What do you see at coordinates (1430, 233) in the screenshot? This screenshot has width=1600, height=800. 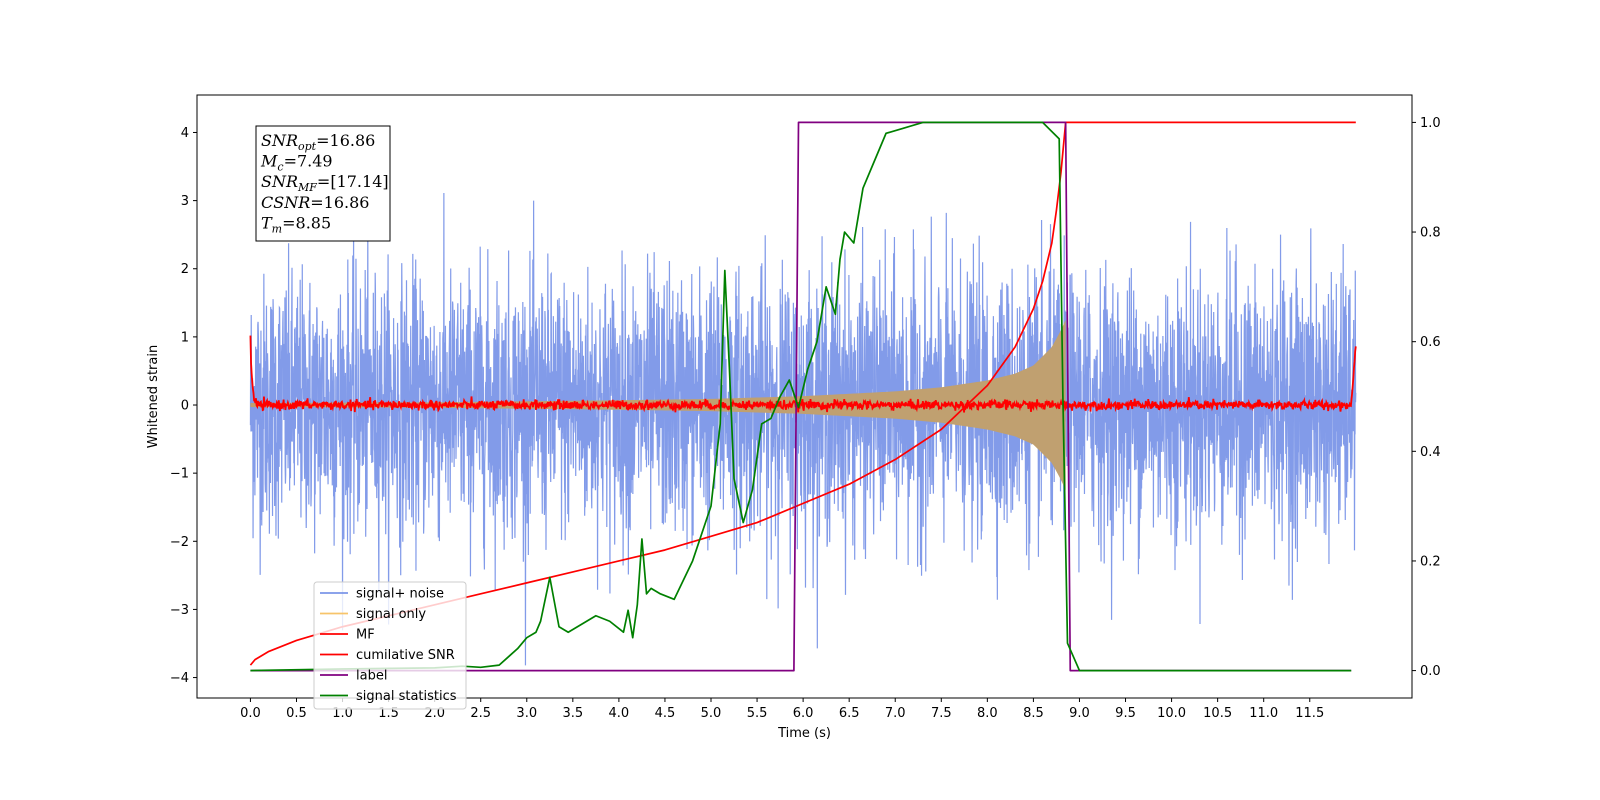 I see `y-tick-label-right: 0.8` at bounding box center [1430, 233].